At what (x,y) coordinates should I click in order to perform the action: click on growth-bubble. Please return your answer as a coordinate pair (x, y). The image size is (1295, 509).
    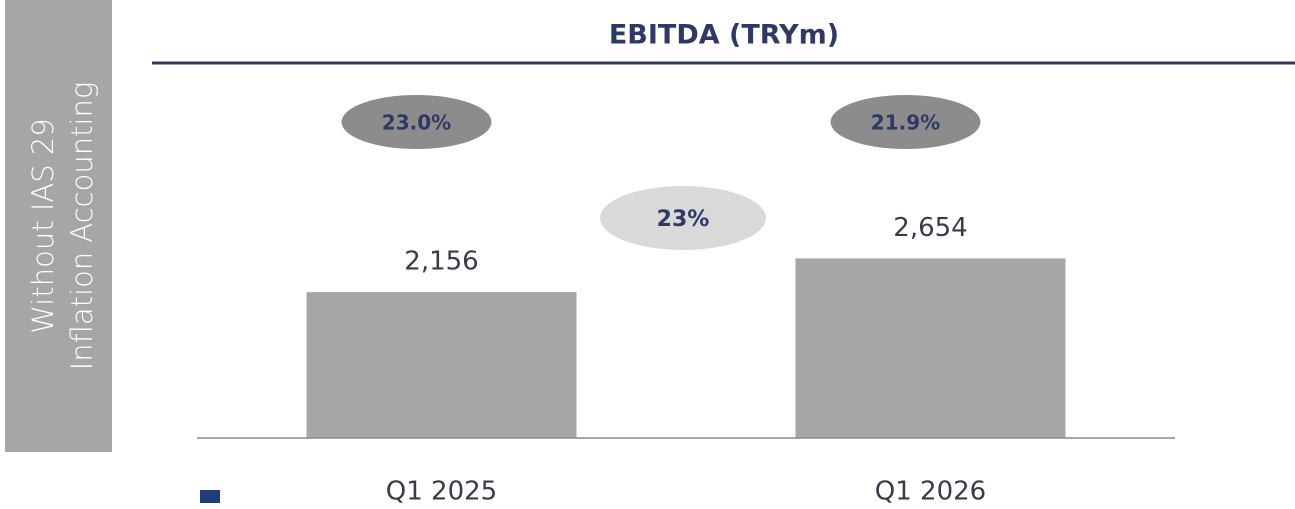
    Looking at the image, I should click on (683, 218).